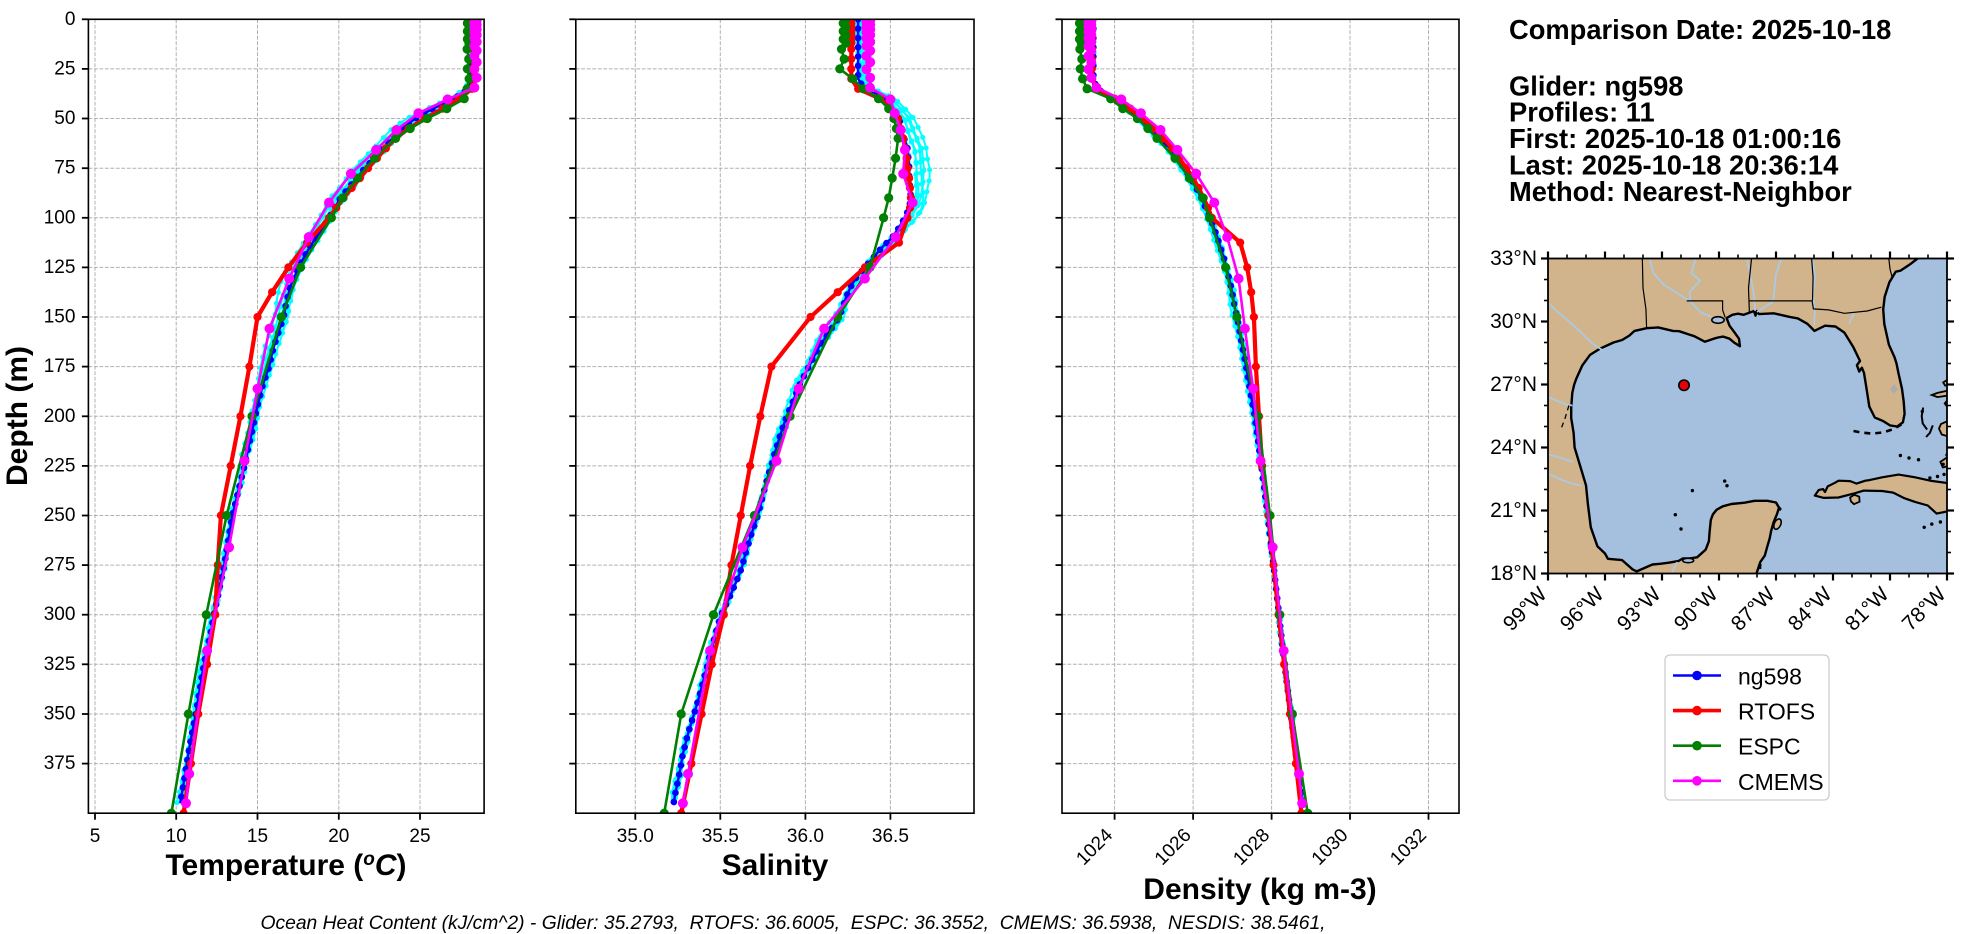 This screenshot has height=934, width=1987. Describe the element at coordinates (635, 836) in the screenshot. I see `svg-text: 35.0` at that location.